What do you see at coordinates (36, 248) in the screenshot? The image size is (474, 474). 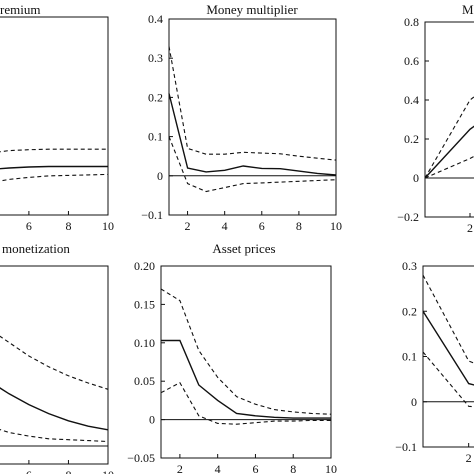 I see `panel-title: monetization` at bounding box center [36, 248].